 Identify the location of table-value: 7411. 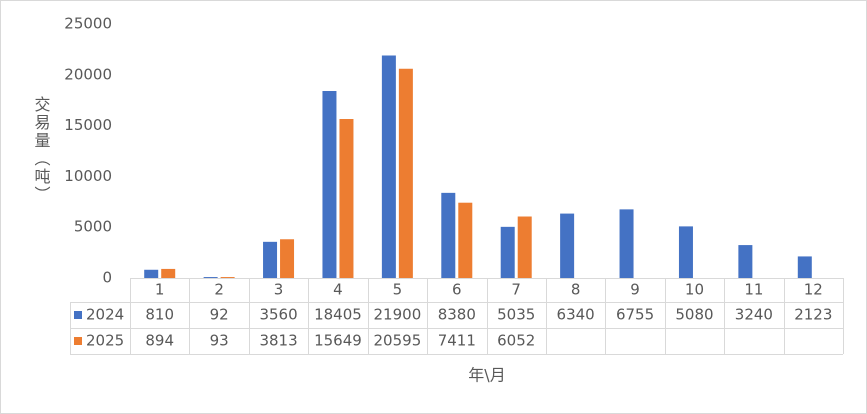
(457, 341).